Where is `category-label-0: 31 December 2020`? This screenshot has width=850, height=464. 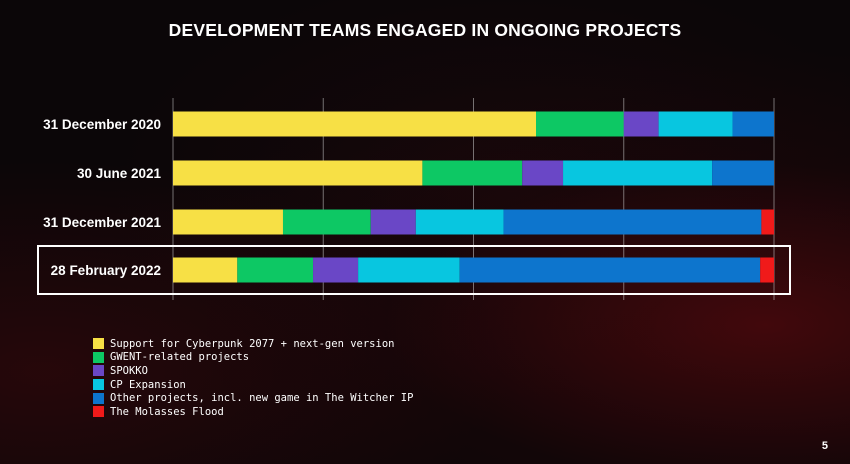
category-label-0: 31 December 2020 is located at coordinates (102, 124).